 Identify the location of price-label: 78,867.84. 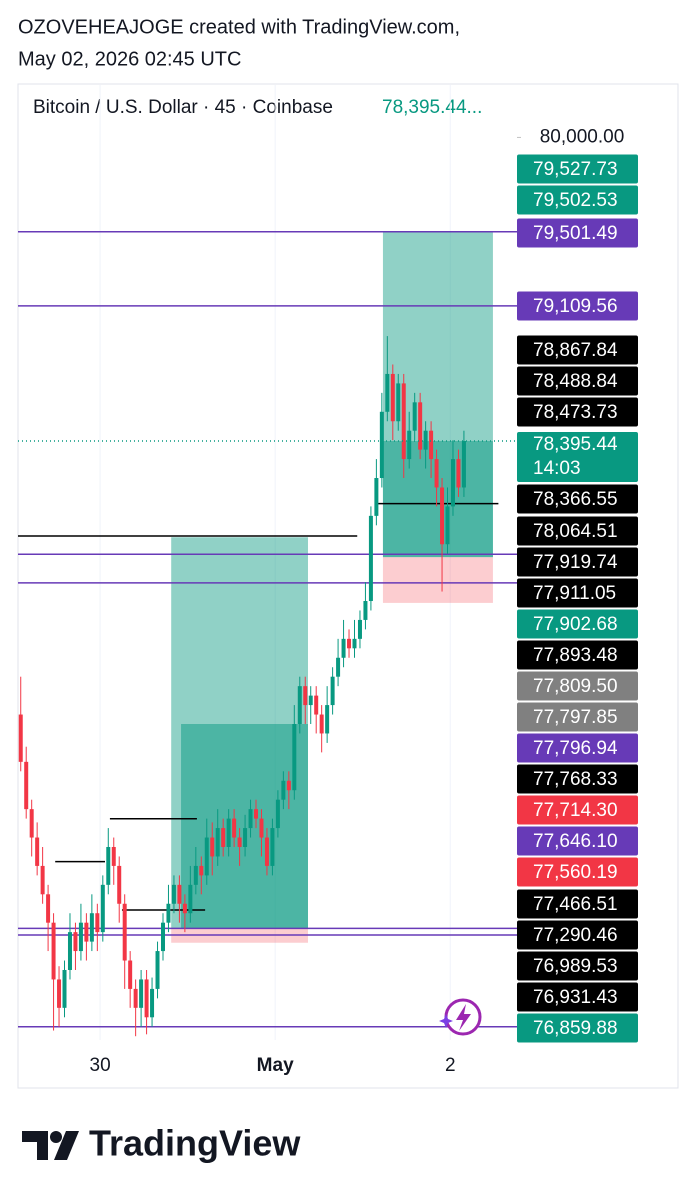
(575, 350).